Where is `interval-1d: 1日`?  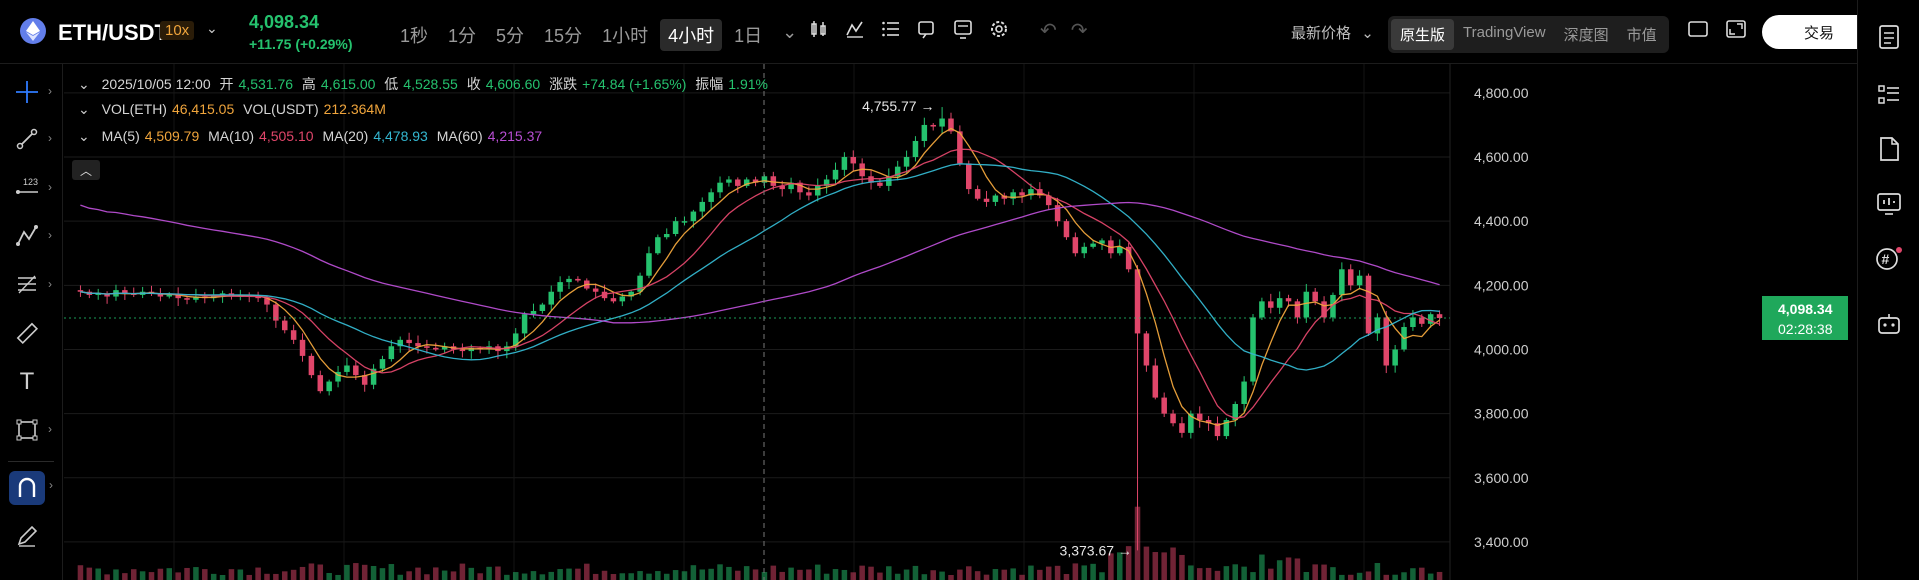
interval-1d: 1日 is located at coordinates (748, 36).